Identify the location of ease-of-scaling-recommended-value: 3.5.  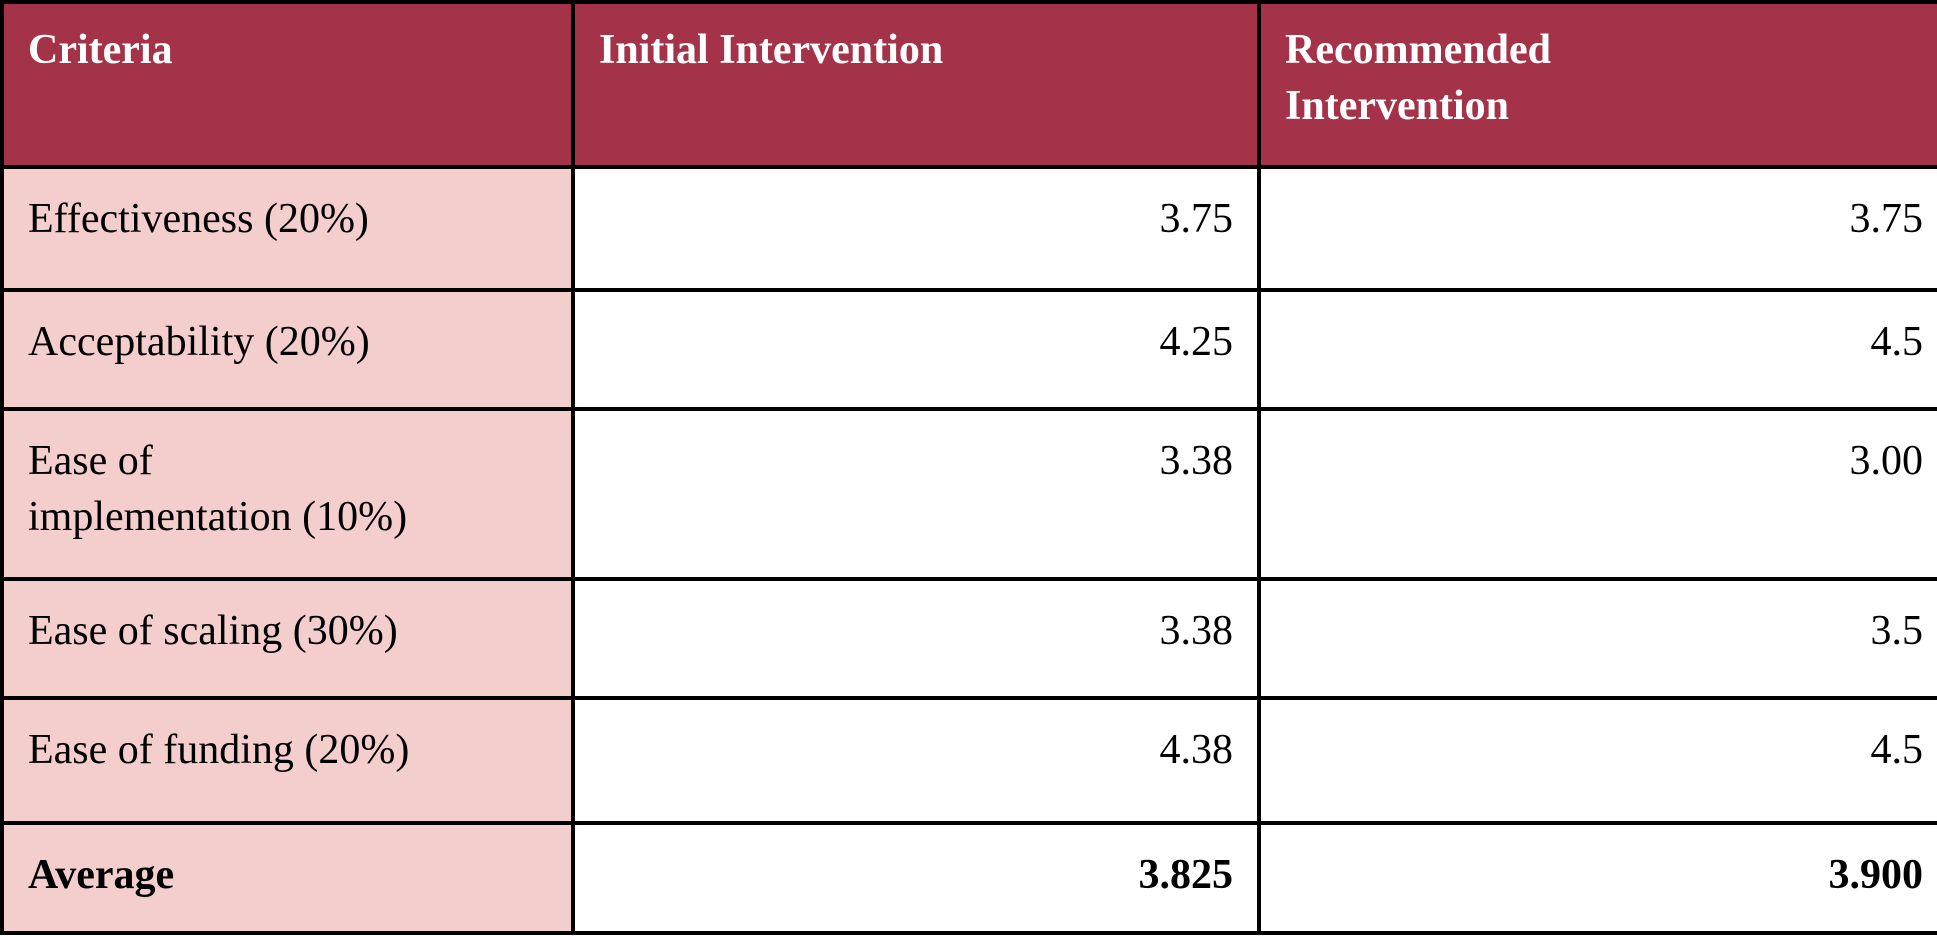
(1597, 638).